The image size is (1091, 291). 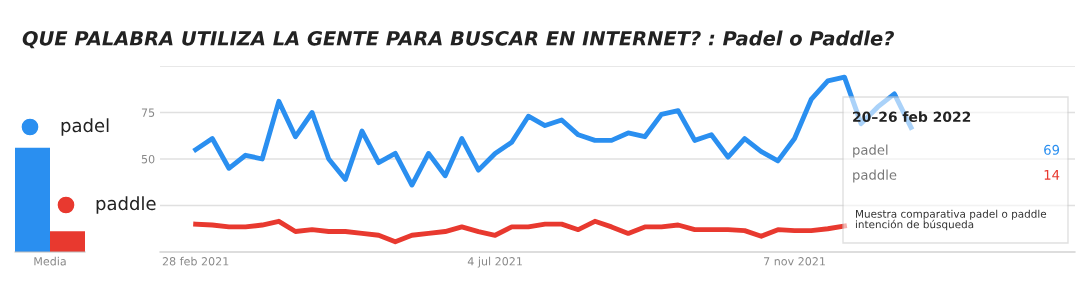 What do you see at coordinates (148, 112) in the screenshot?
I see `y-tick-label: 75` at bounding box center [148, 112].